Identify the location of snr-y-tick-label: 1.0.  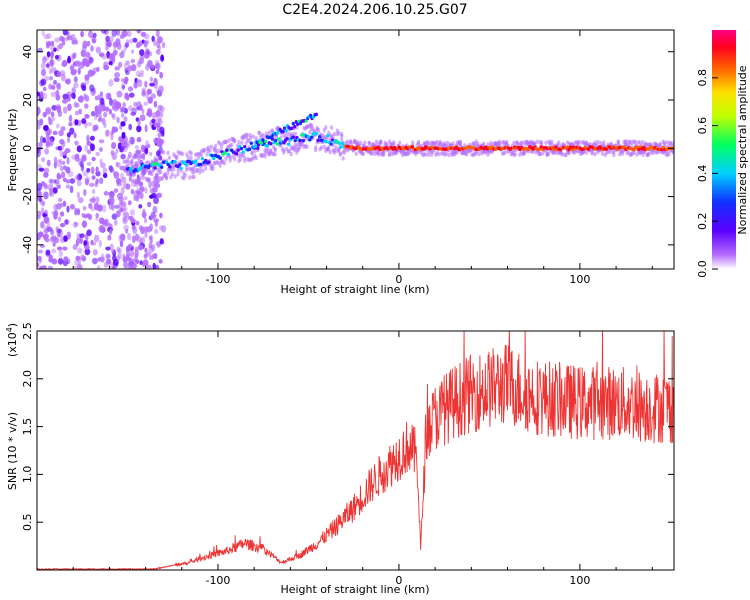
(27, 475).